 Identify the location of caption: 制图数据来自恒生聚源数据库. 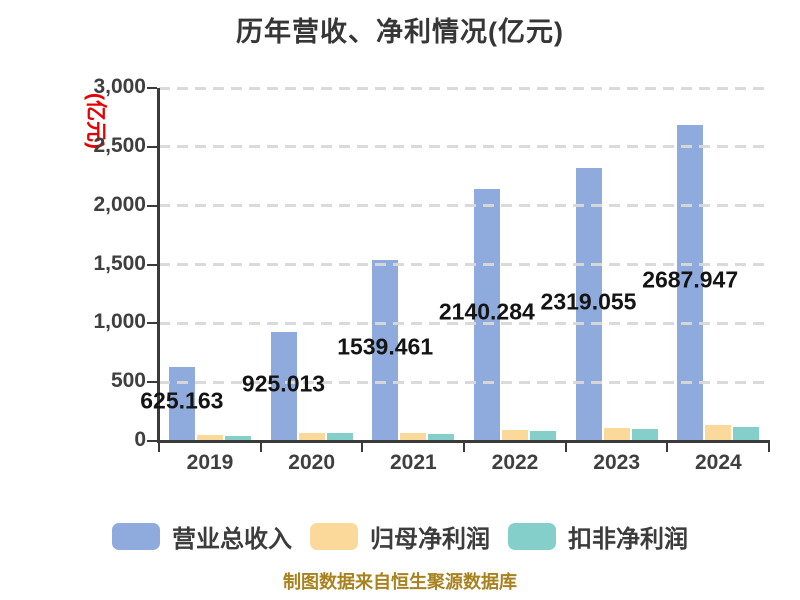
(400, 582).